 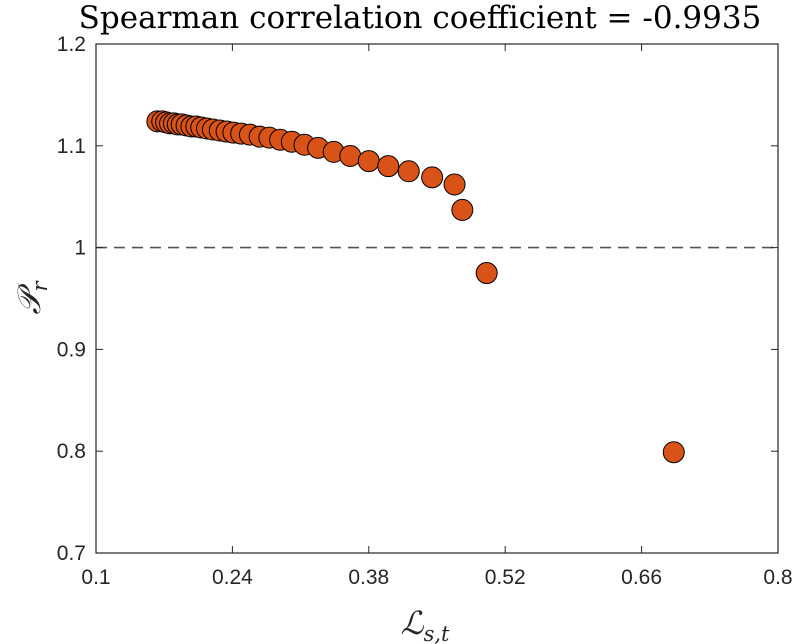 What do you see at coordinates (232, 577) in the screenshot?
I see `x-tick-label: 0.24` at bounding box center [232, 577].